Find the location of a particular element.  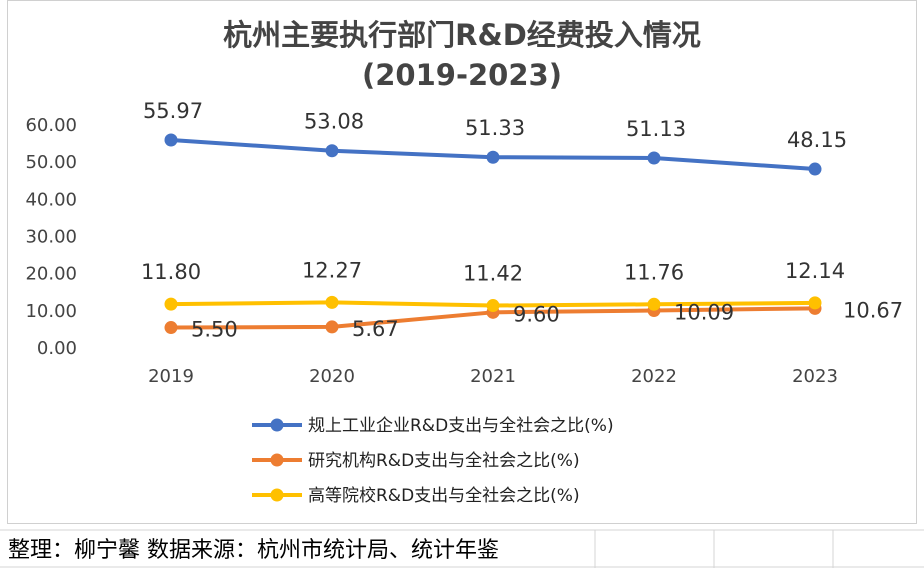

legend-item-3: 高等院校R&D支出与全社会之比(%) is located at coordinates (416, 496).